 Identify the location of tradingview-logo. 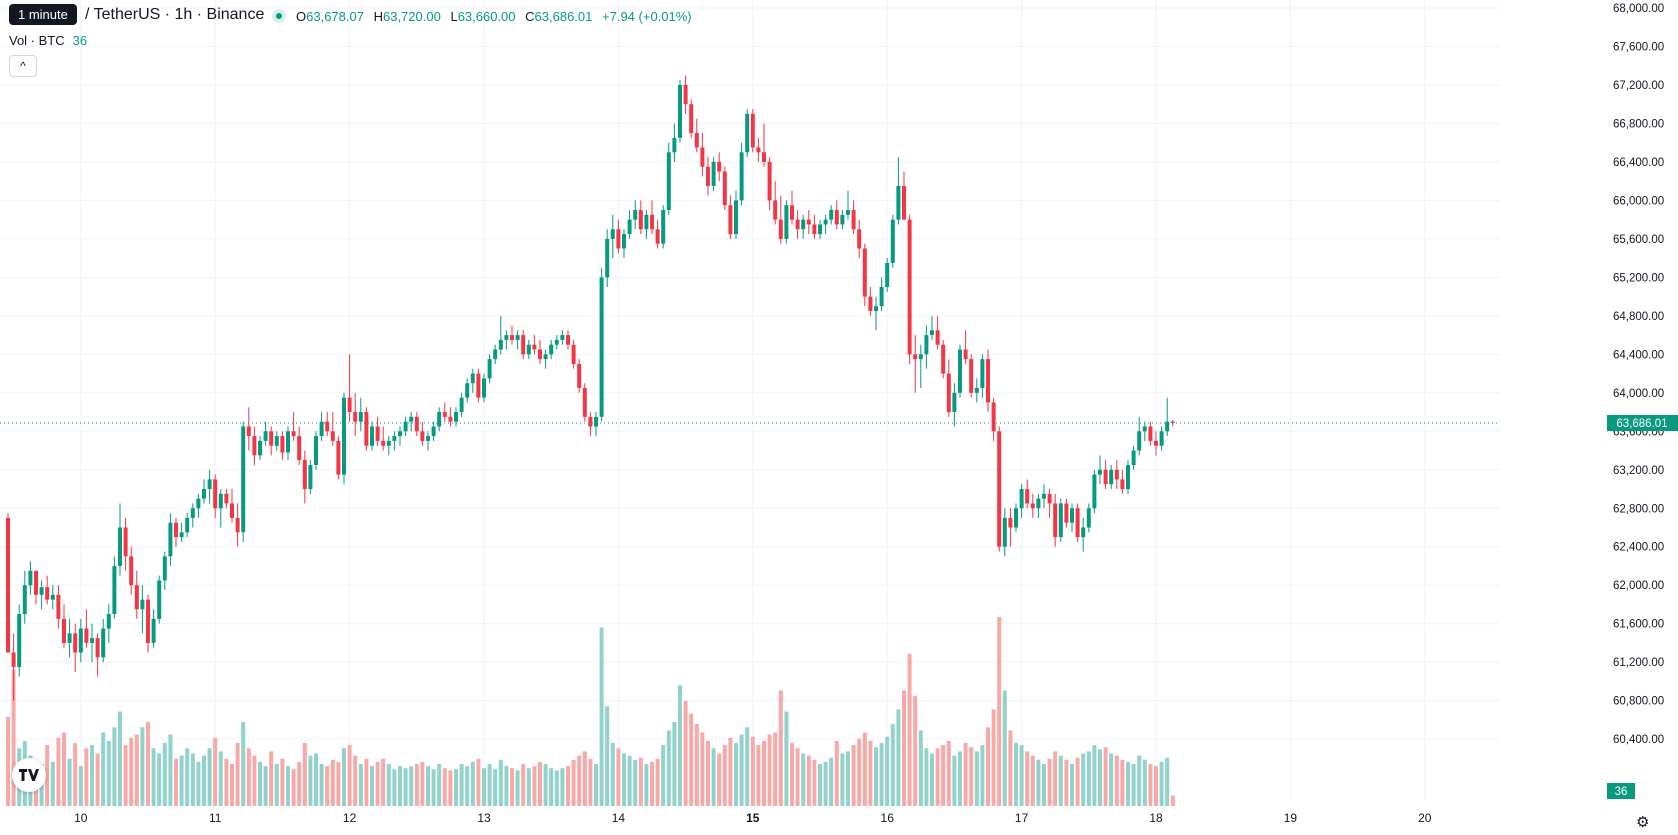
(29, 775).